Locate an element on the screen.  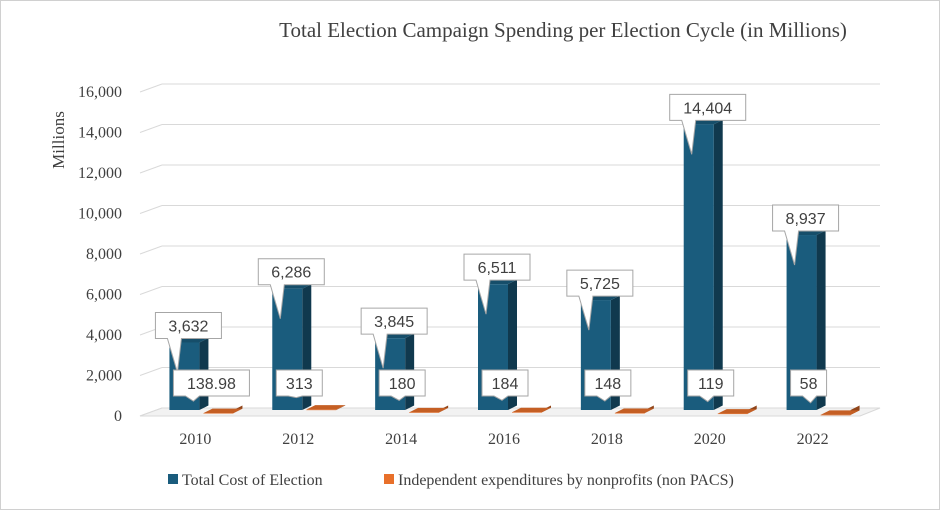
x-tick-label: 2012 is located at coordinates (298, 439).